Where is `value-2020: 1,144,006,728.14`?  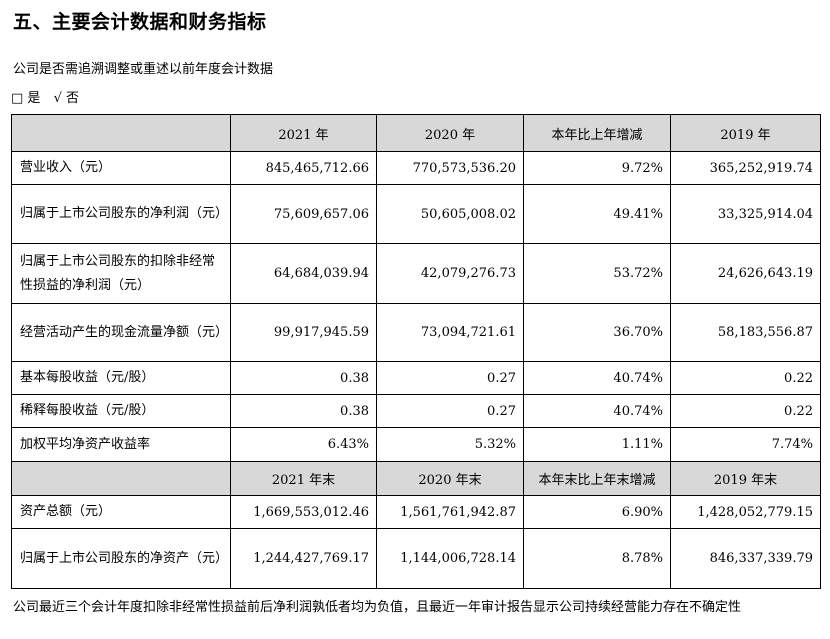
value-2020: 1,144,006,728.14 is located at coordinates (450, 558).